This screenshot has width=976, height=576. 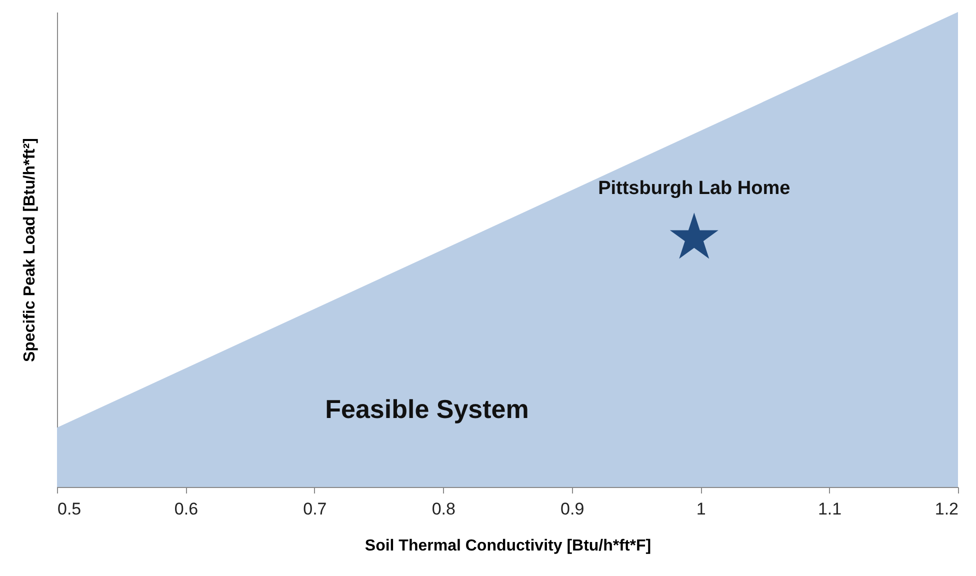 What do you see at coordinates (186, 509) in the screenshot?
I see `x-tick-label: 0.6` at bounding box center [186, 509].